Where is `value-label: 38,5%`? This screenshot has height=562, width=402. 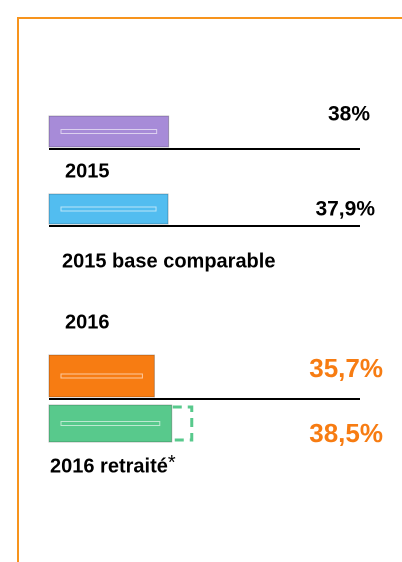
value-label: 38,5% is located at coordinates (346, 433).